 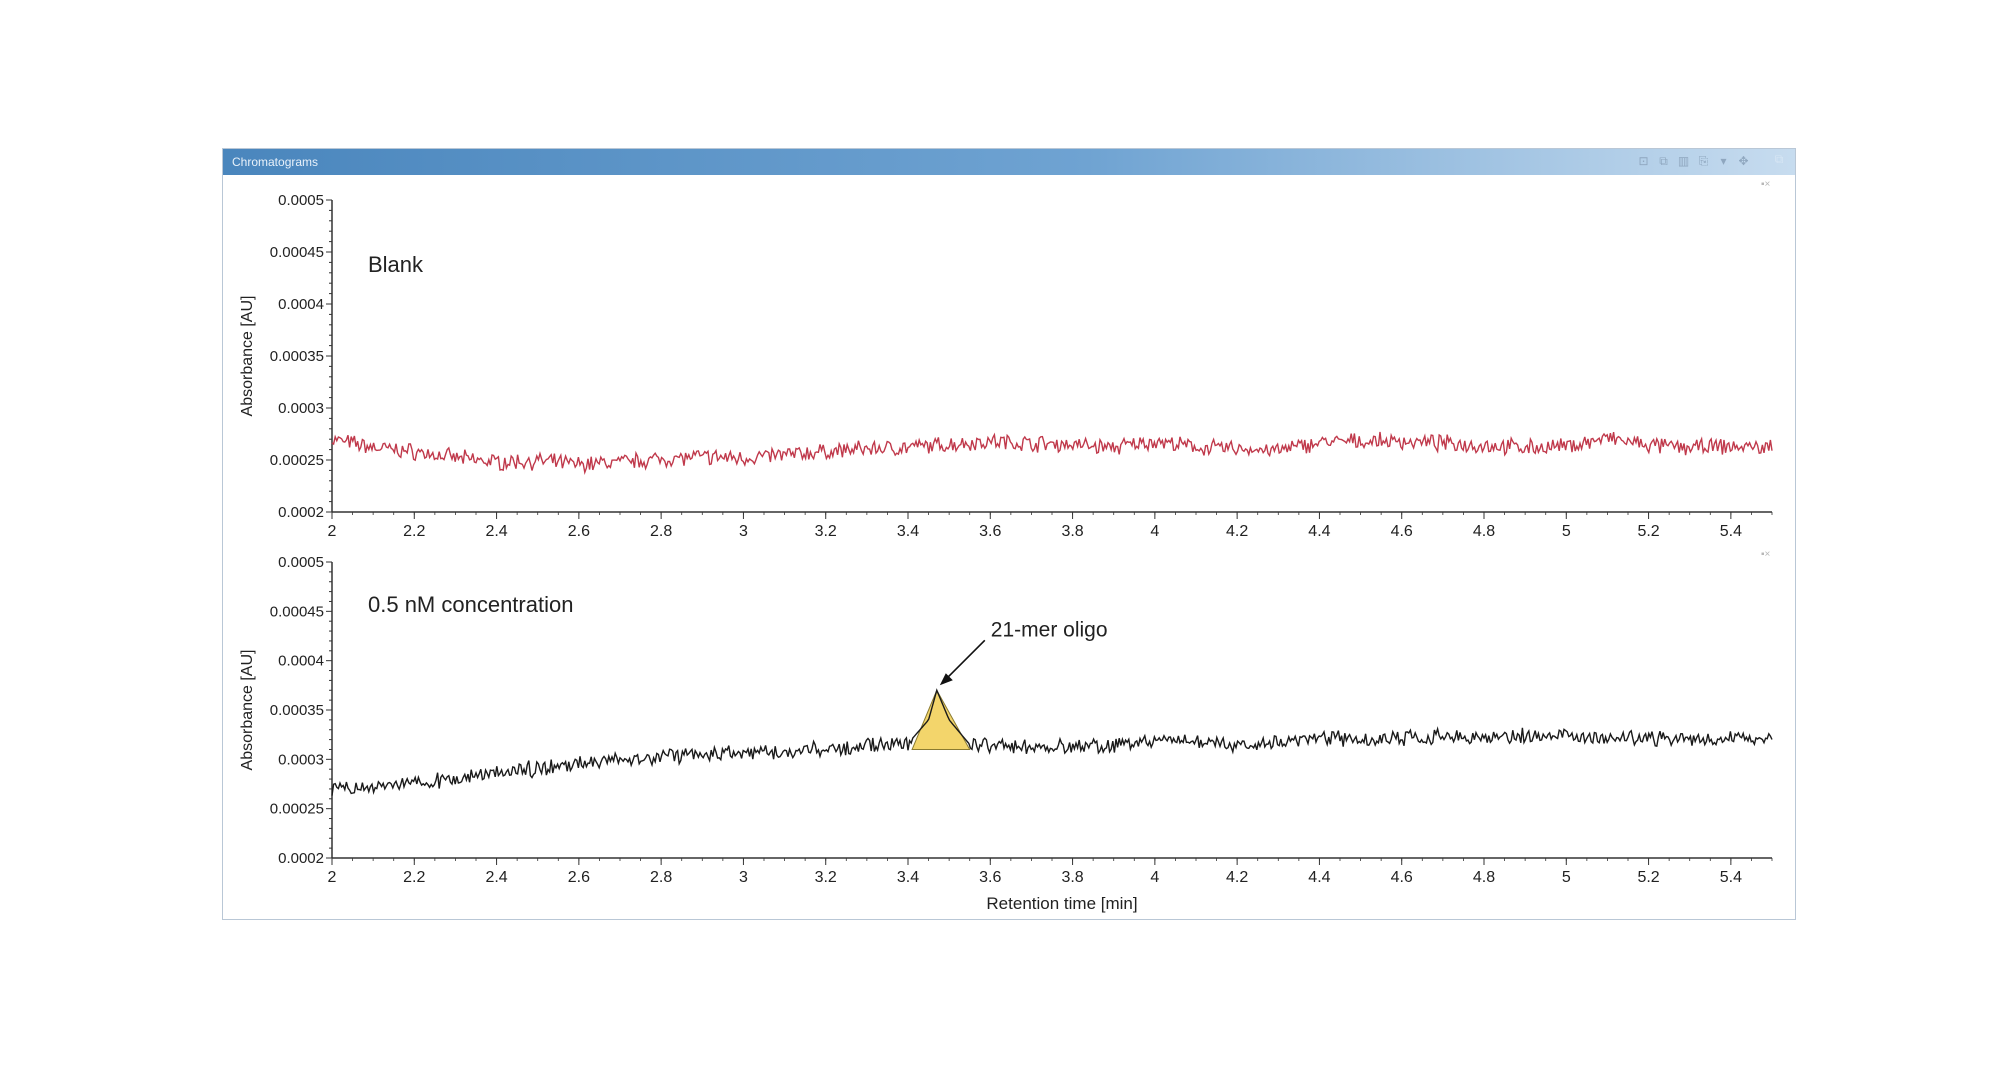 What do you see at coordinates (1061, 903) in the screenshot?
I see `x-axis-label: Retention time [min]` at bounding box center [1061, 903].